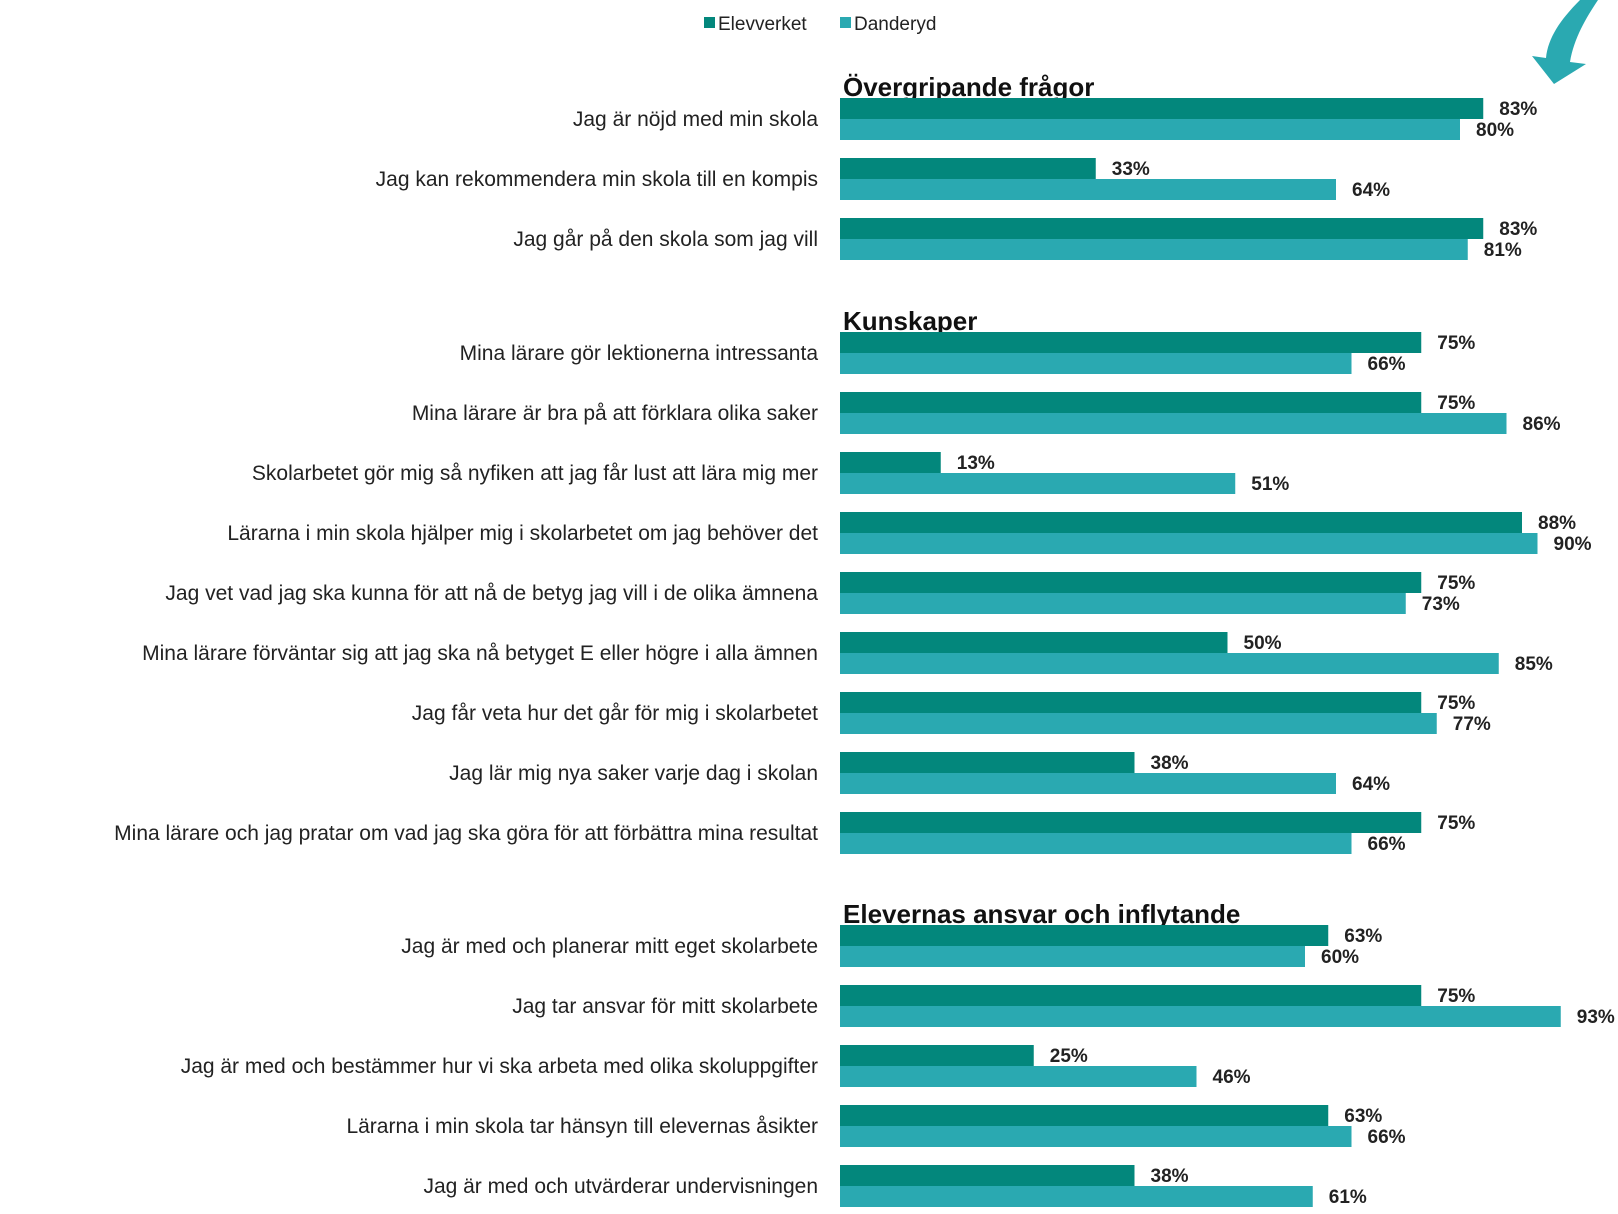 The width and height of the screenshot is (1618, 1214). Describe the element at coordinates (1348, 1197) in the screenshot. I see `value-label-danderyd: 61%` at that location.